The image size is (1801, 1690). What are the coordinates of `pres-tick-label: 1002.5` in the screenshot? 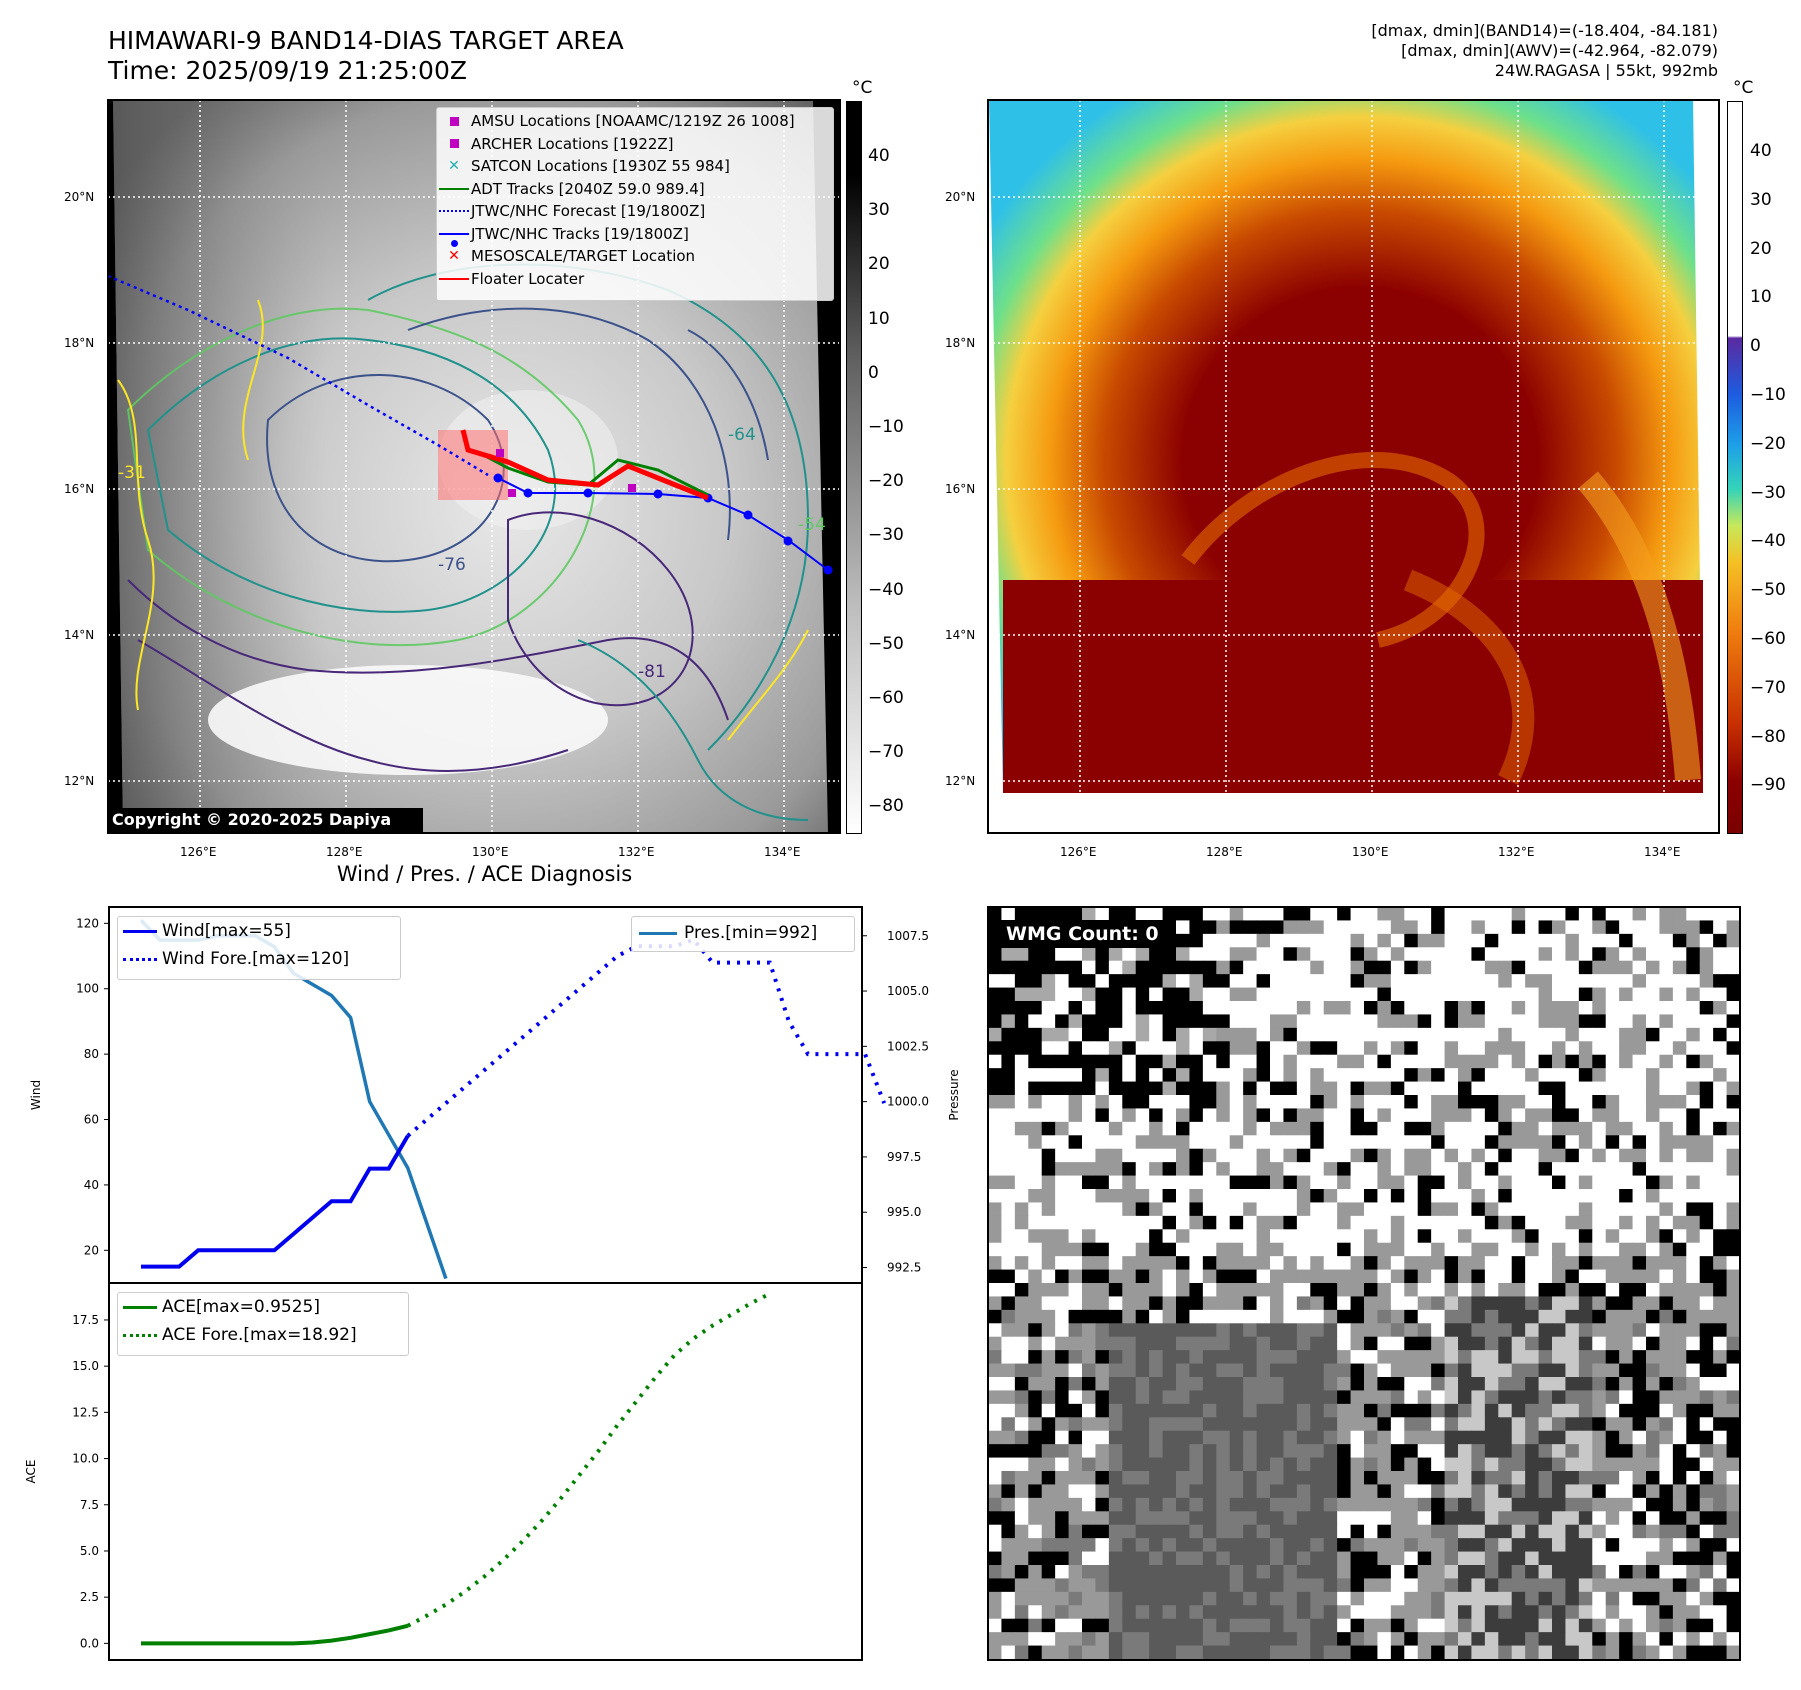 It's located at (908, 1046).